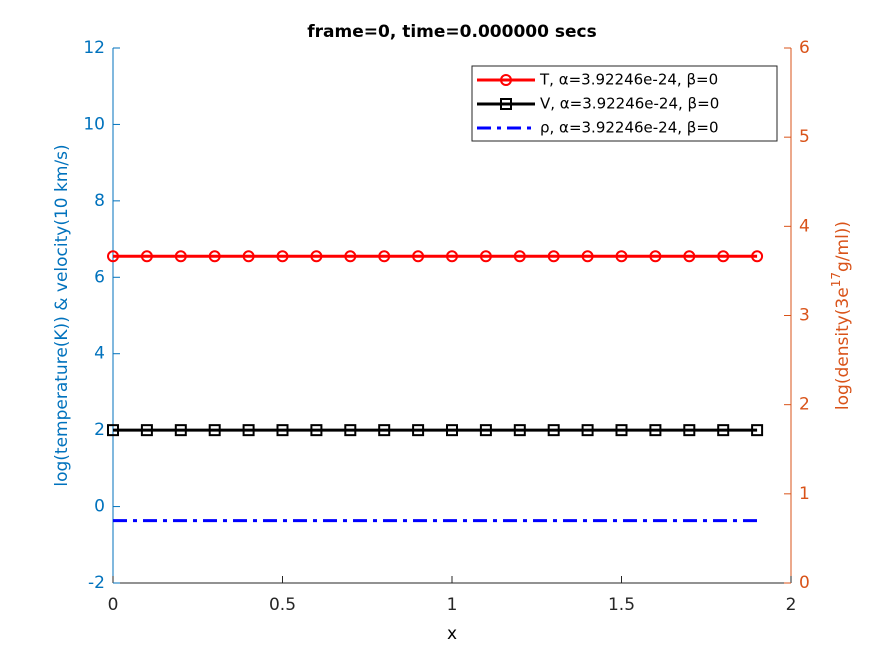 The image size is (875, 656). Describe the element at coordinates (94, 48) in the screenshot. I see `y-tick-label: 12` at that location.